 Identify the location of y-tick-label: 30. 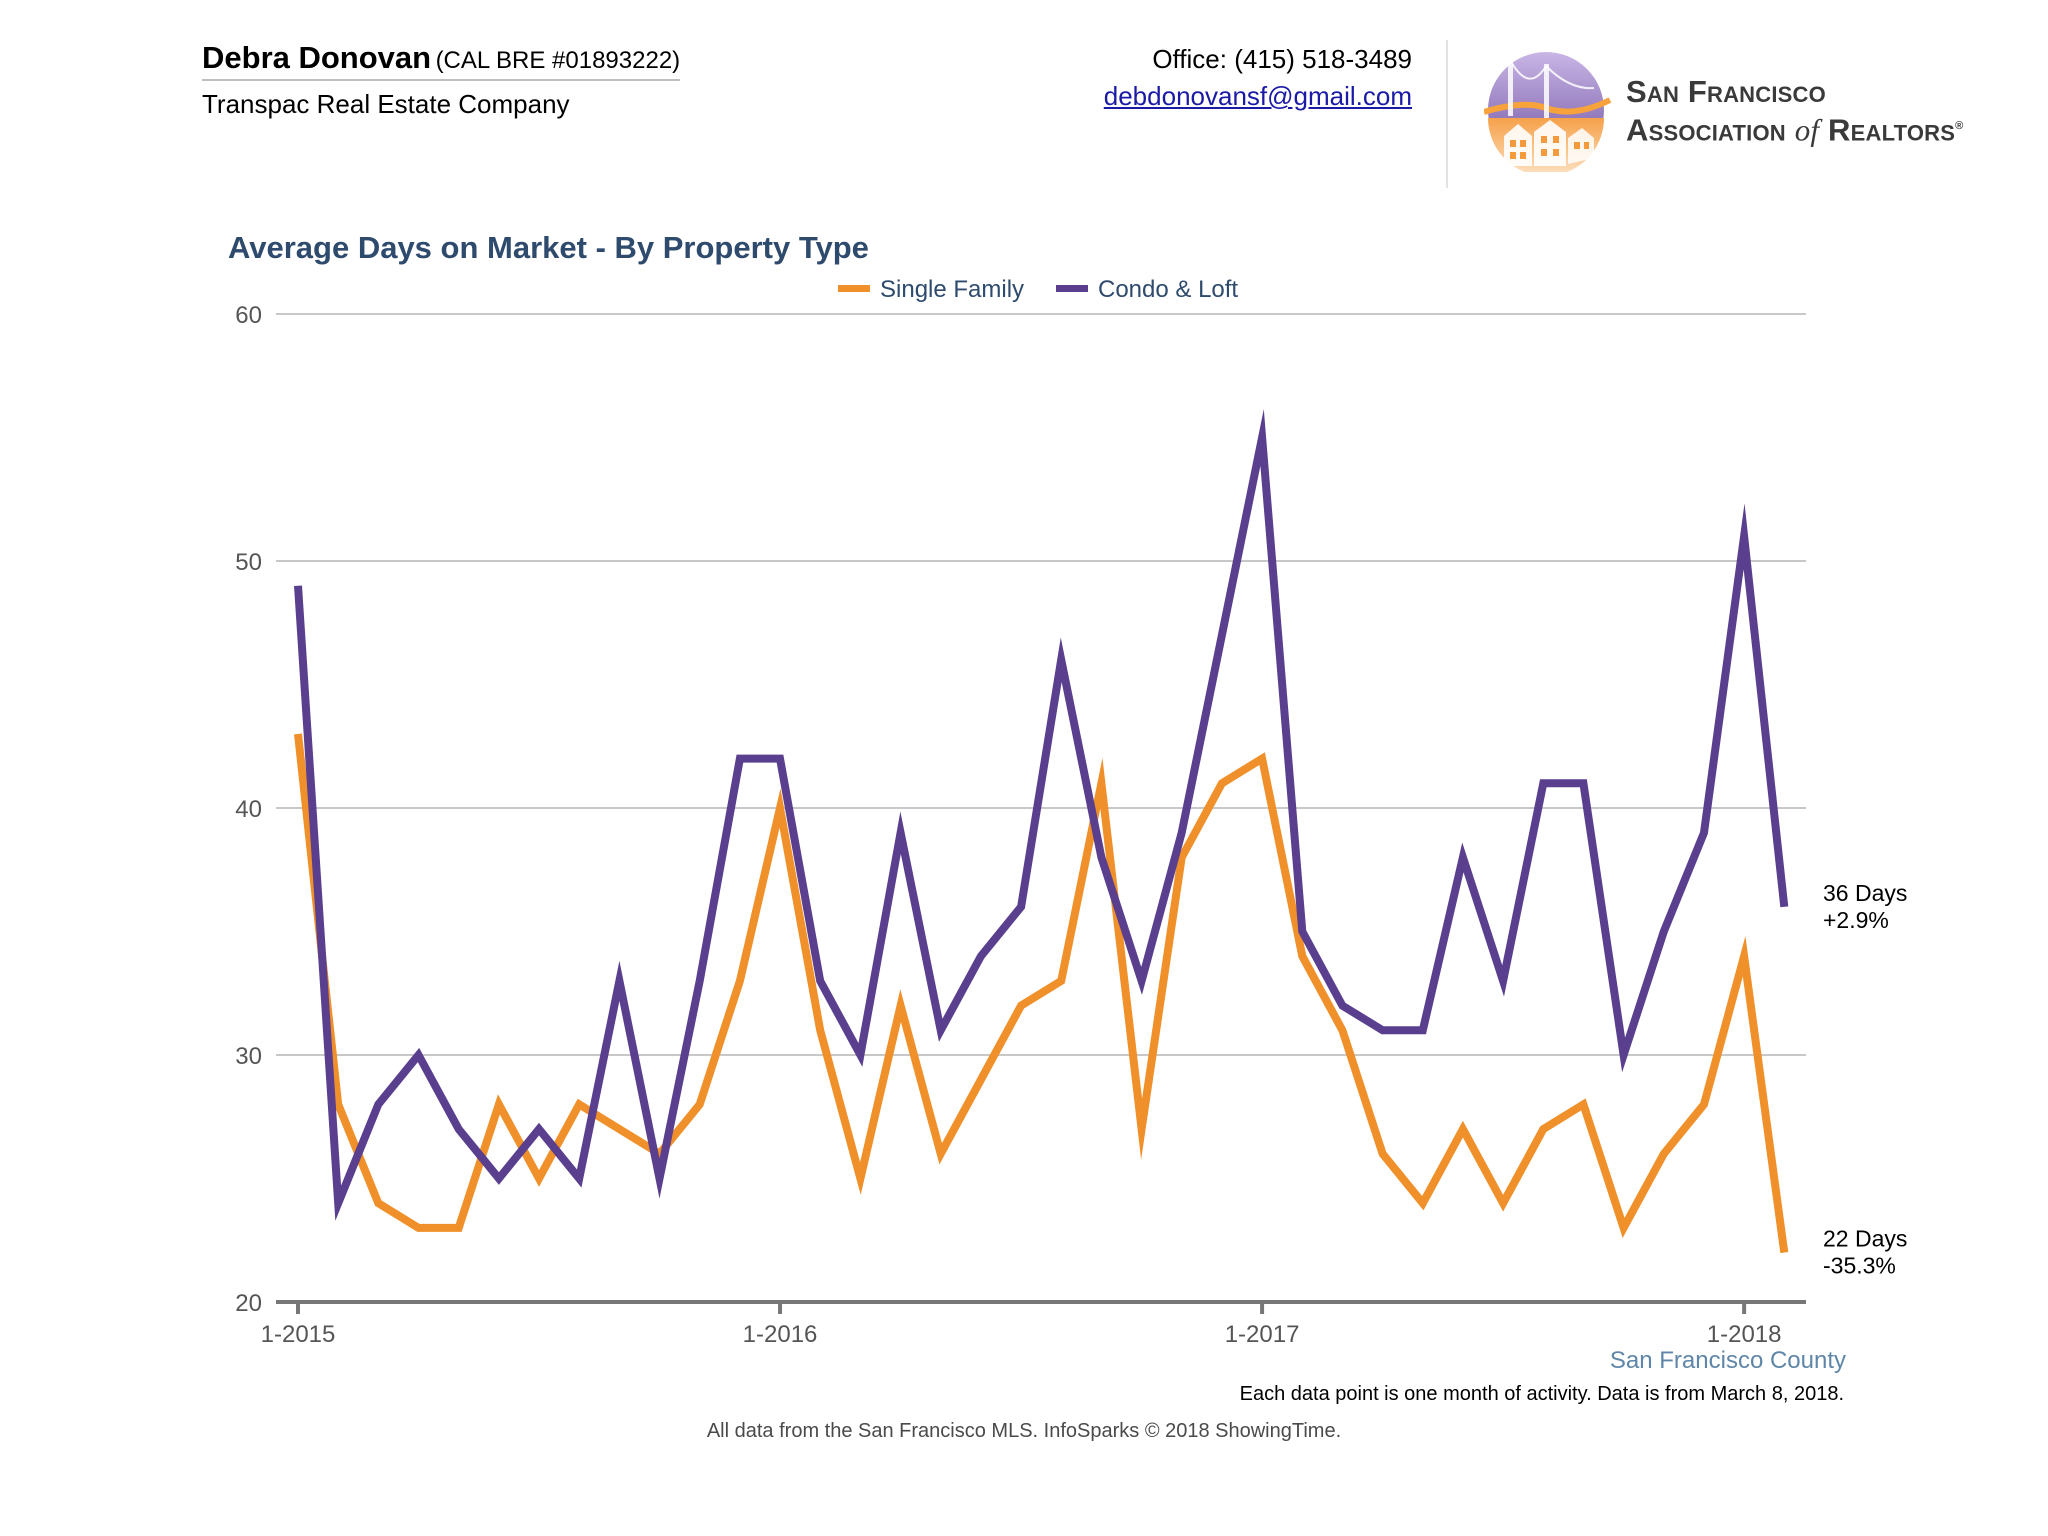
(248, 1056).